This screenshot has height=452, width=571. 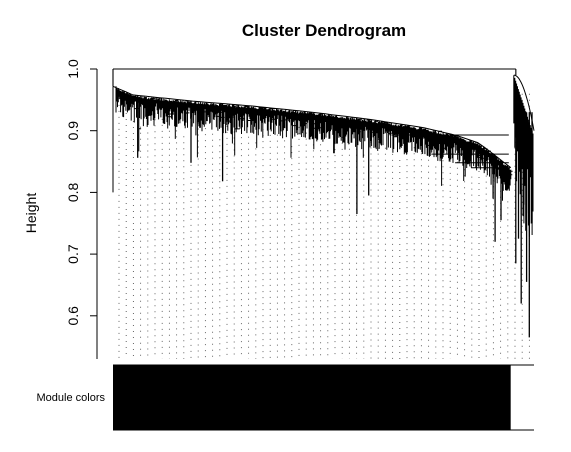 I want to click on y-tick-label: 0.7, so click(x=73, y=254).